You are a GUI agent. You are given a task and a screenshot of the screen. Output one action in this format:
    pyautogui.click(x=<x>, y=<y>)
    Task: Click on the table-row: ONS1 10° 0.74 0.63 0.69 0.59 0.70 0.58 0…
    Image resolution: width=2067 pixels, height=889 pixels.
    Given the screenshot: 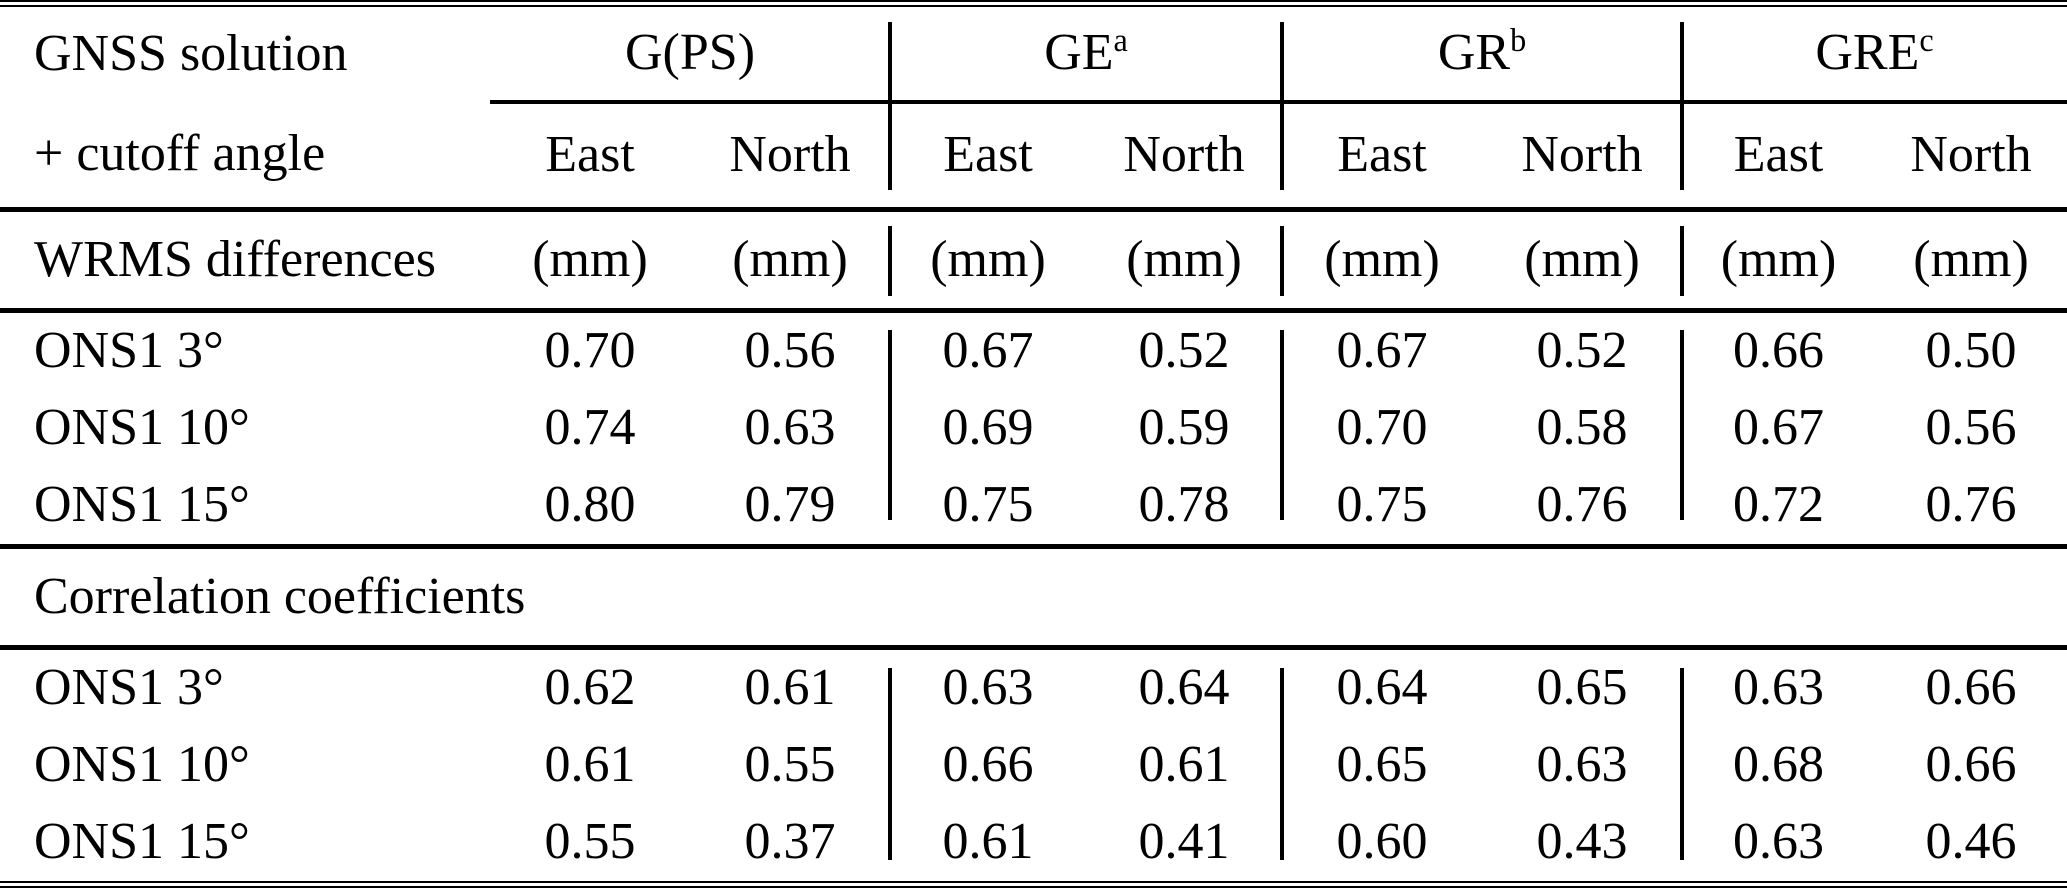 What is the action you would take?
    pyautogui.click(x=1033, y=428)
    